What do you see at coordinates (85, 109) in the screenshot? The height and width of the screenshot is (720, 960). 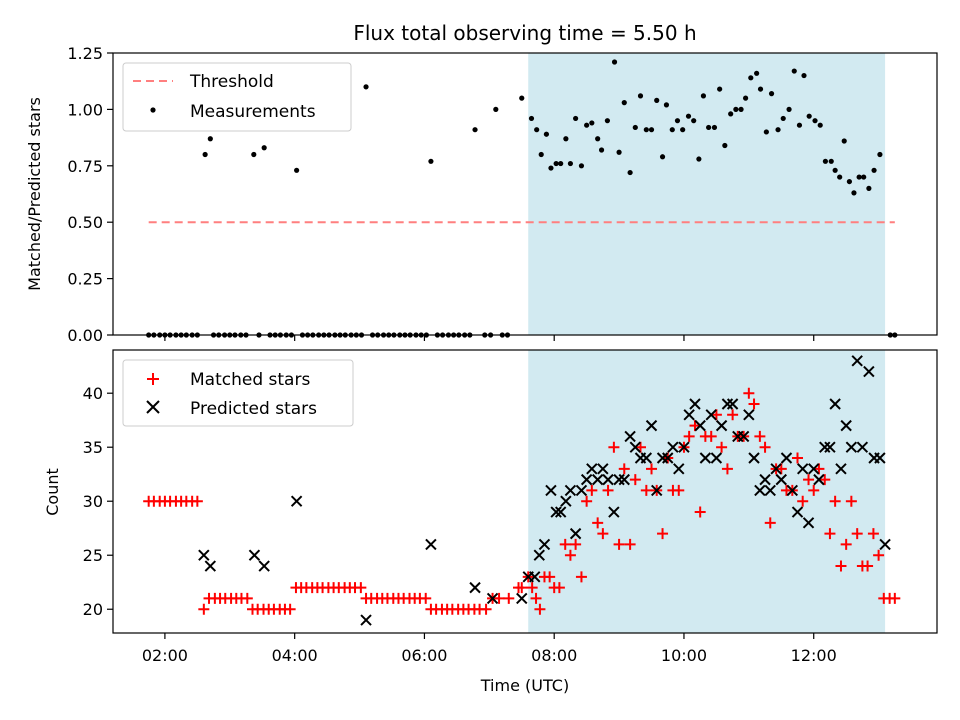 I see `y-tick-label: 1.00` at bounding box center [85, 109].